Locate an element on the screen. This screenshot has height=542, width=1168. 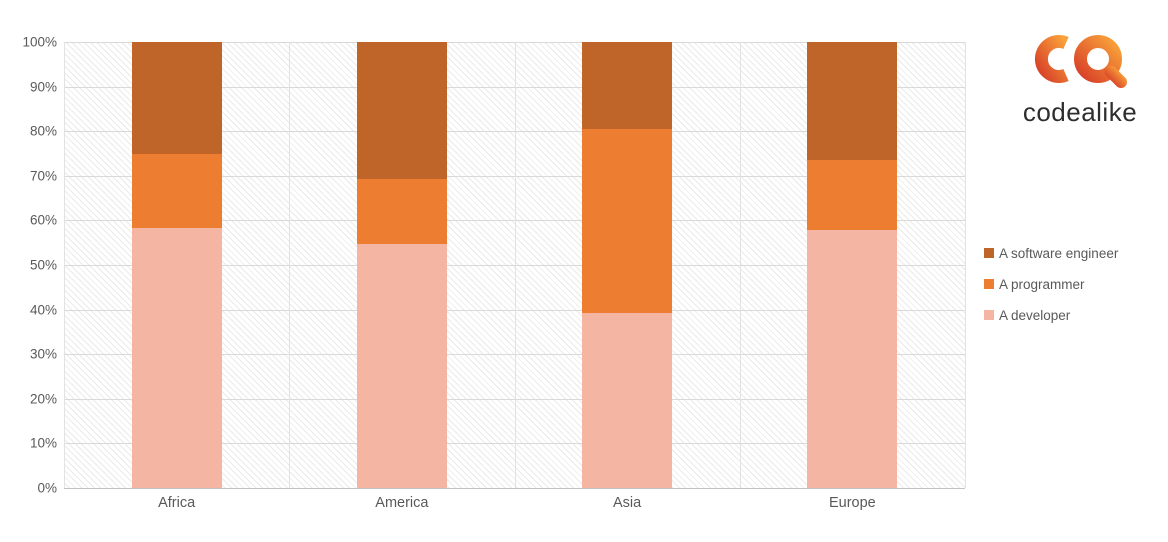
bar-asia is located at coordinates (627, 265).